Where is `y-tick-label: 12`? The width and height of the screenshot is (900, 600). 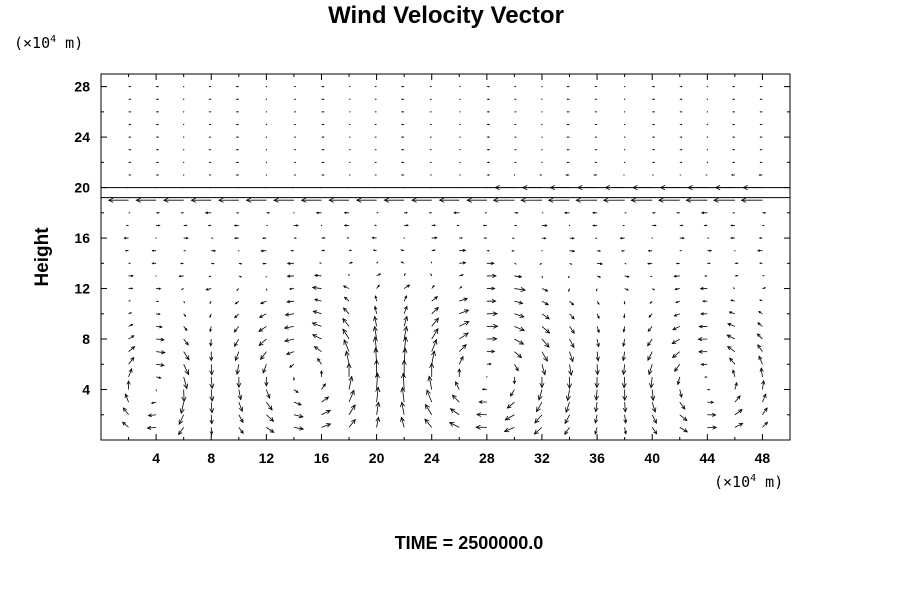 y-tick-label: 12 is located at coordinates (82, 289).